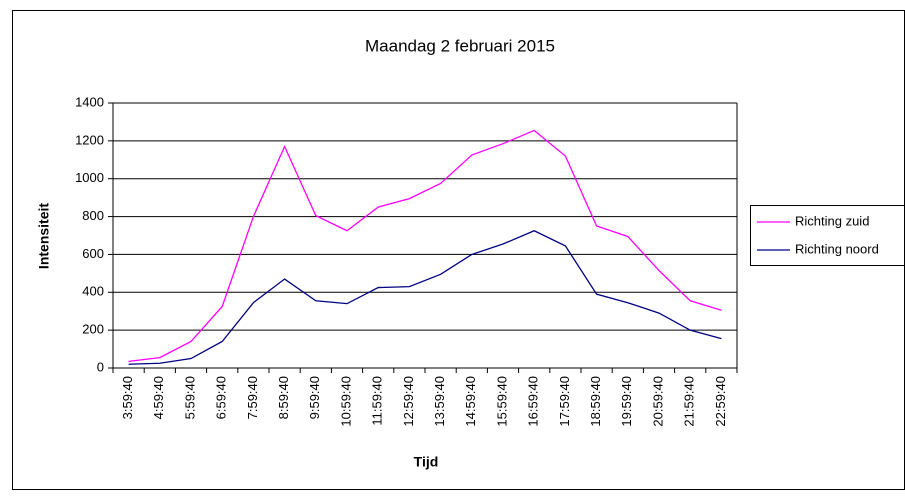  Describe the element at coordinates (252, 397) in the screenshot. I see `x-tick-label: 7:59:40` at that location.